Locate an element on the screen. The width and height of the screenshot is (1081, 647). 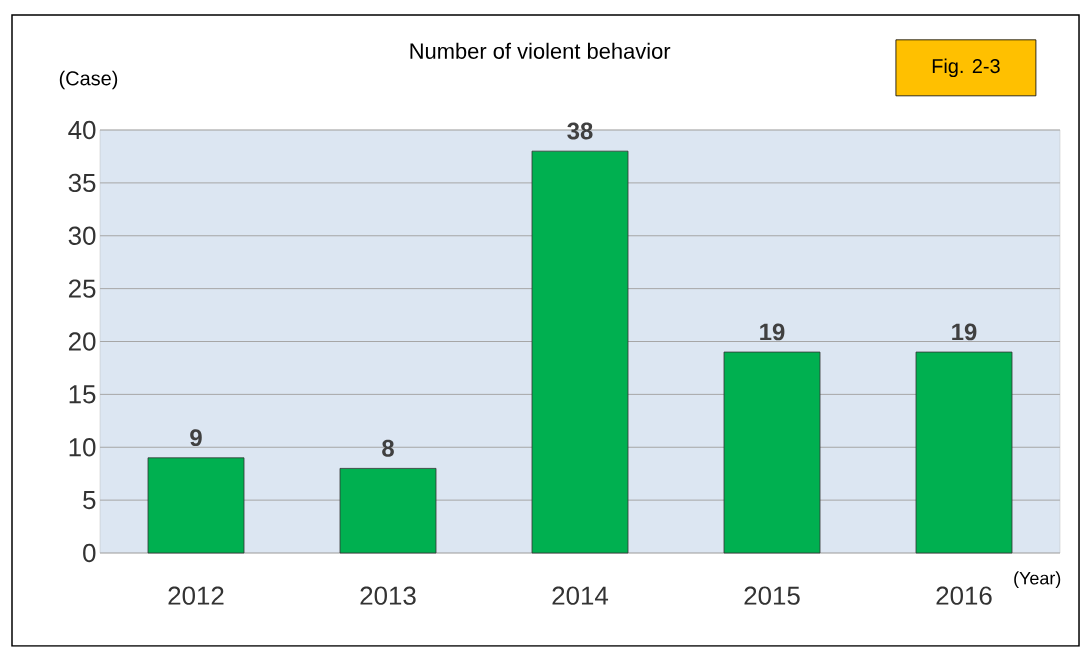
chart-title: Number of violent behavior is located at coordinates (540, 51).